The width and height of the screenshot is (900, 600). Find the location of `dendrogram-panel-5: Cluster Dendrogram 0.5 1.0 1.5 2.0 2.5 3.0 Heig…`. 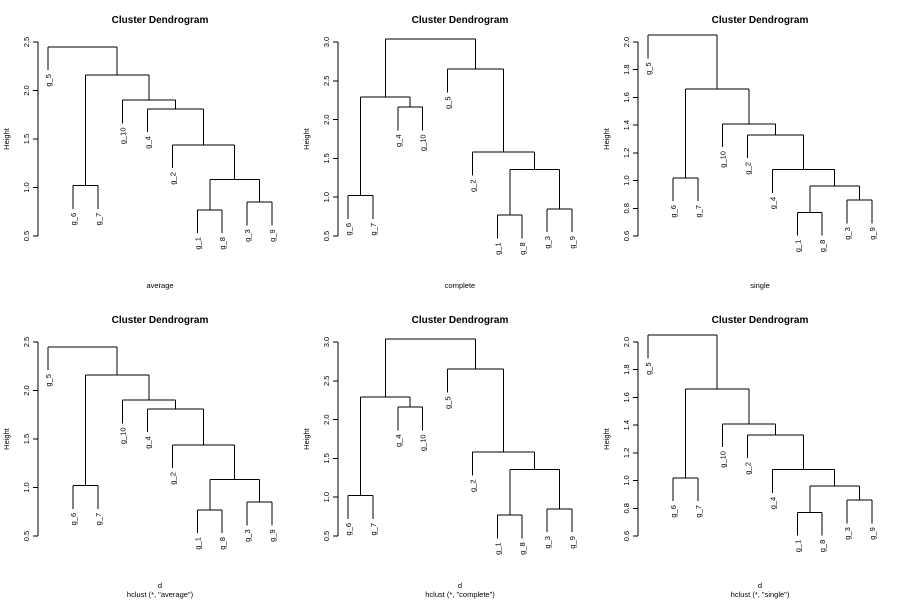

dendrogram-panel-5: Cluster Dendrogram 0.5 1.0 1.5 2.0 2.5 3.0 Heig… is located at coordinates (439, 457).